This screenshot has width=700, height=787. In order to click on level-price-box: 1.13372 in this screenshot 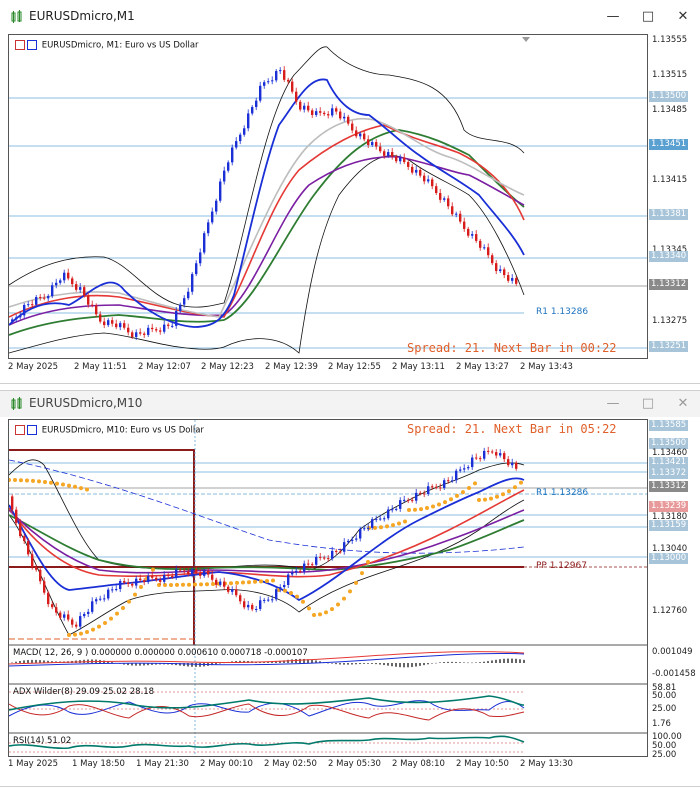, I will do `click(669, 473)`.